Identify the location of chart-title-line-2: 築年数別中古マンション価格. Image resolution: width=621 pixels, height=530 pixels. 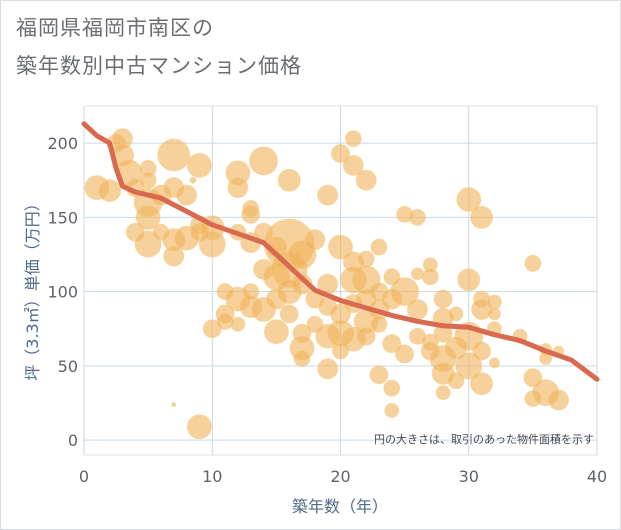
(159, 66).